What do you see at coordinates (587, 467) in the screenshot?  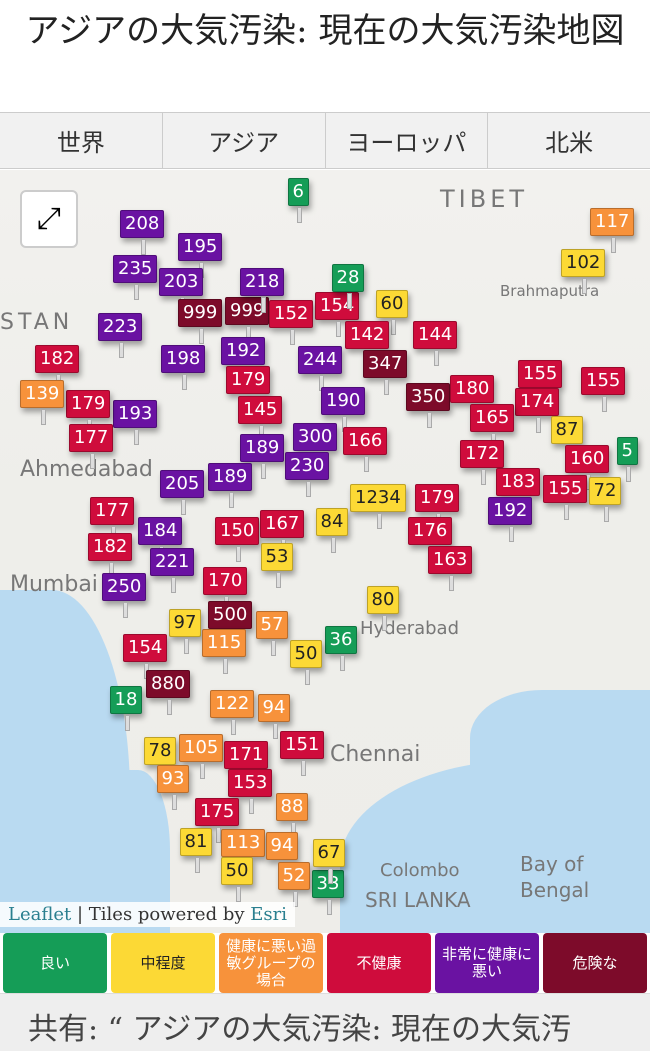 I see `aqi-marker-unhealthy: 160` at bounding box center [587, 467].